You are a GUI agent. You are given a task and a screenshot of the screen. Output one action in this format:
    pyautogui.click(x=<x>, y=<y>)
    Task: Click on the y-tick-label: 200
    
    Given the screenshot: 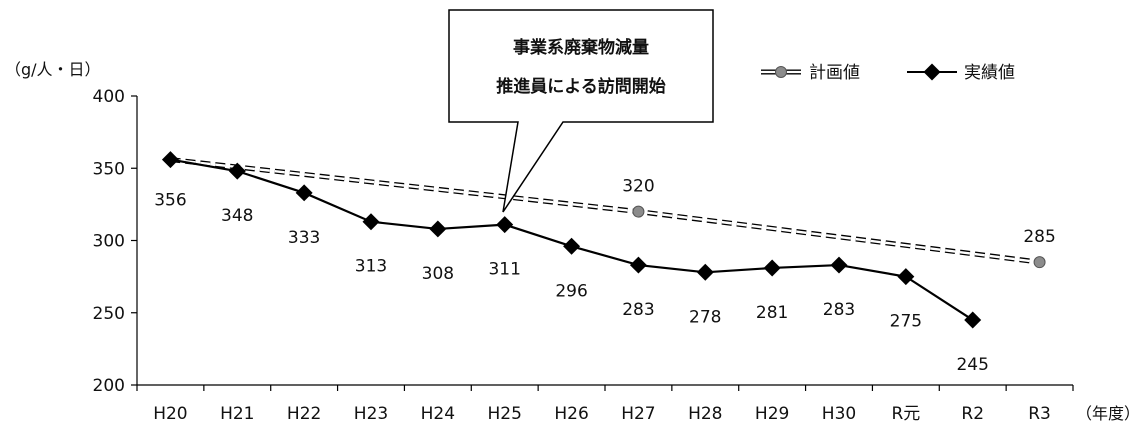 What is the action you would take?
    pyautogui.click(x=109, y=386)
    